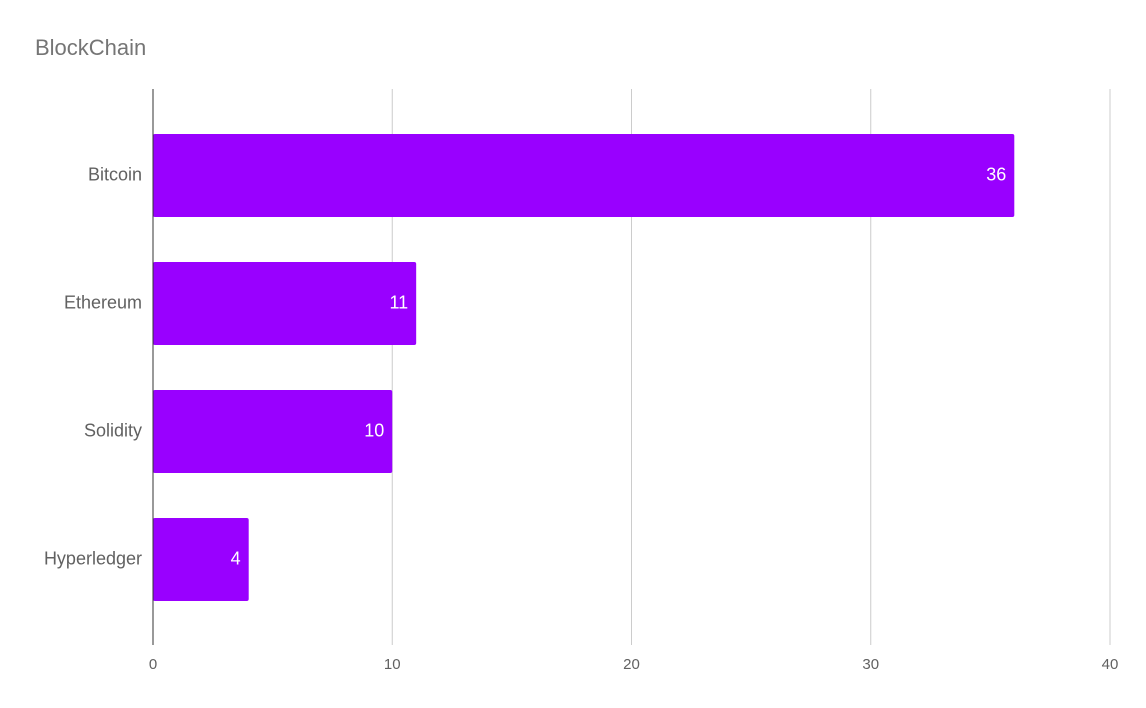  Describe the element at coordinates (1110, 664) in the screenshot. I see `x-tick-label: 40` at that location.